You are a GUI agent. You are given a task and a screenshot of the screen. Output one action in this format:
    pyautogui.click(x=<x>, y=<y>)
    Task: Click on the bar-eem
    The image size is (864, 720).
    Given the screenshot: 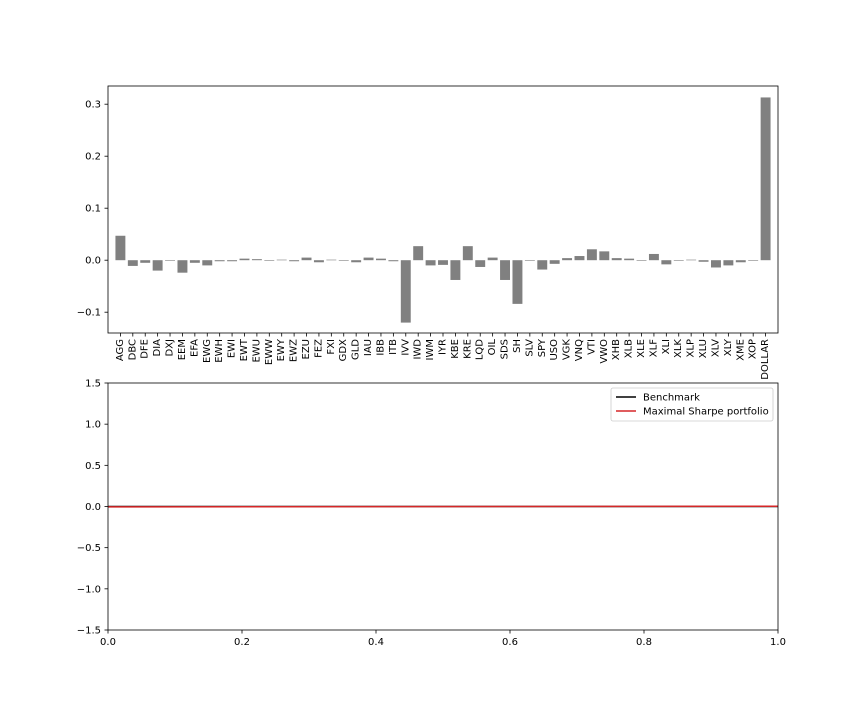 What is the action you would take?
    pyautogui.click(x=182, y=266)
    